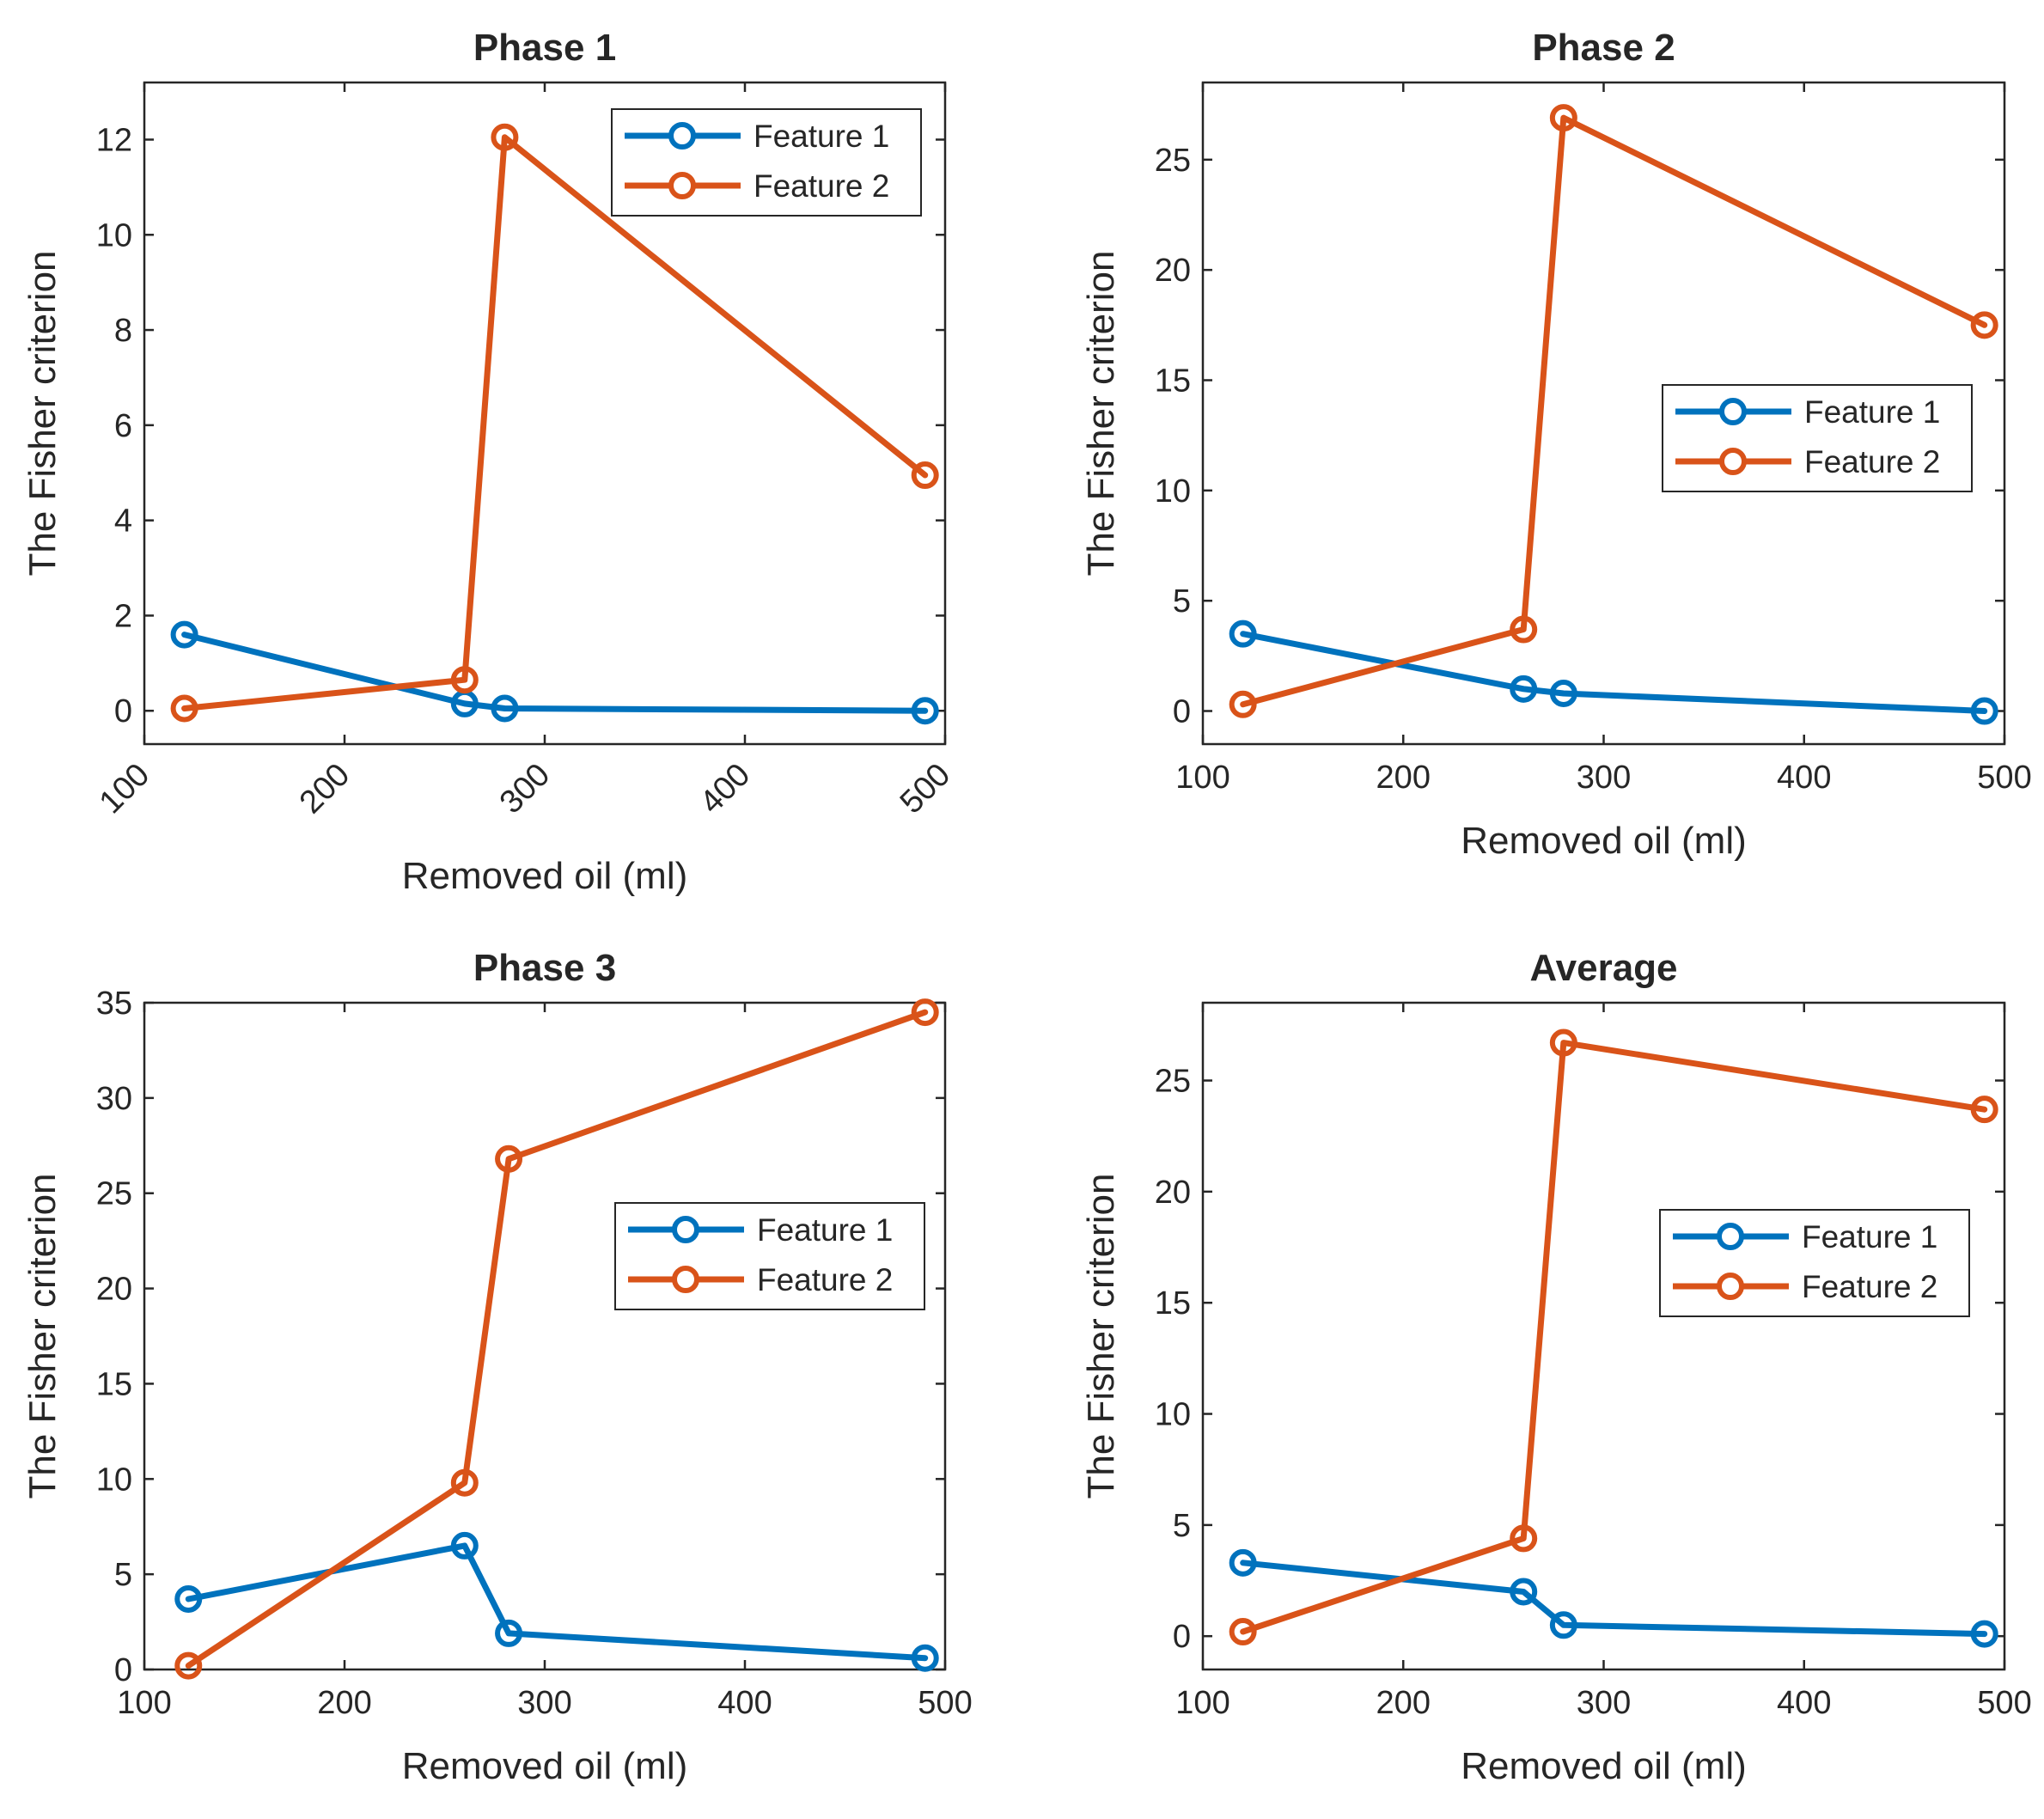  What do you see at coordinates (123, 331) in the screenshot?
I see `y-tick-label: 8` at bounding box center [123, 331].